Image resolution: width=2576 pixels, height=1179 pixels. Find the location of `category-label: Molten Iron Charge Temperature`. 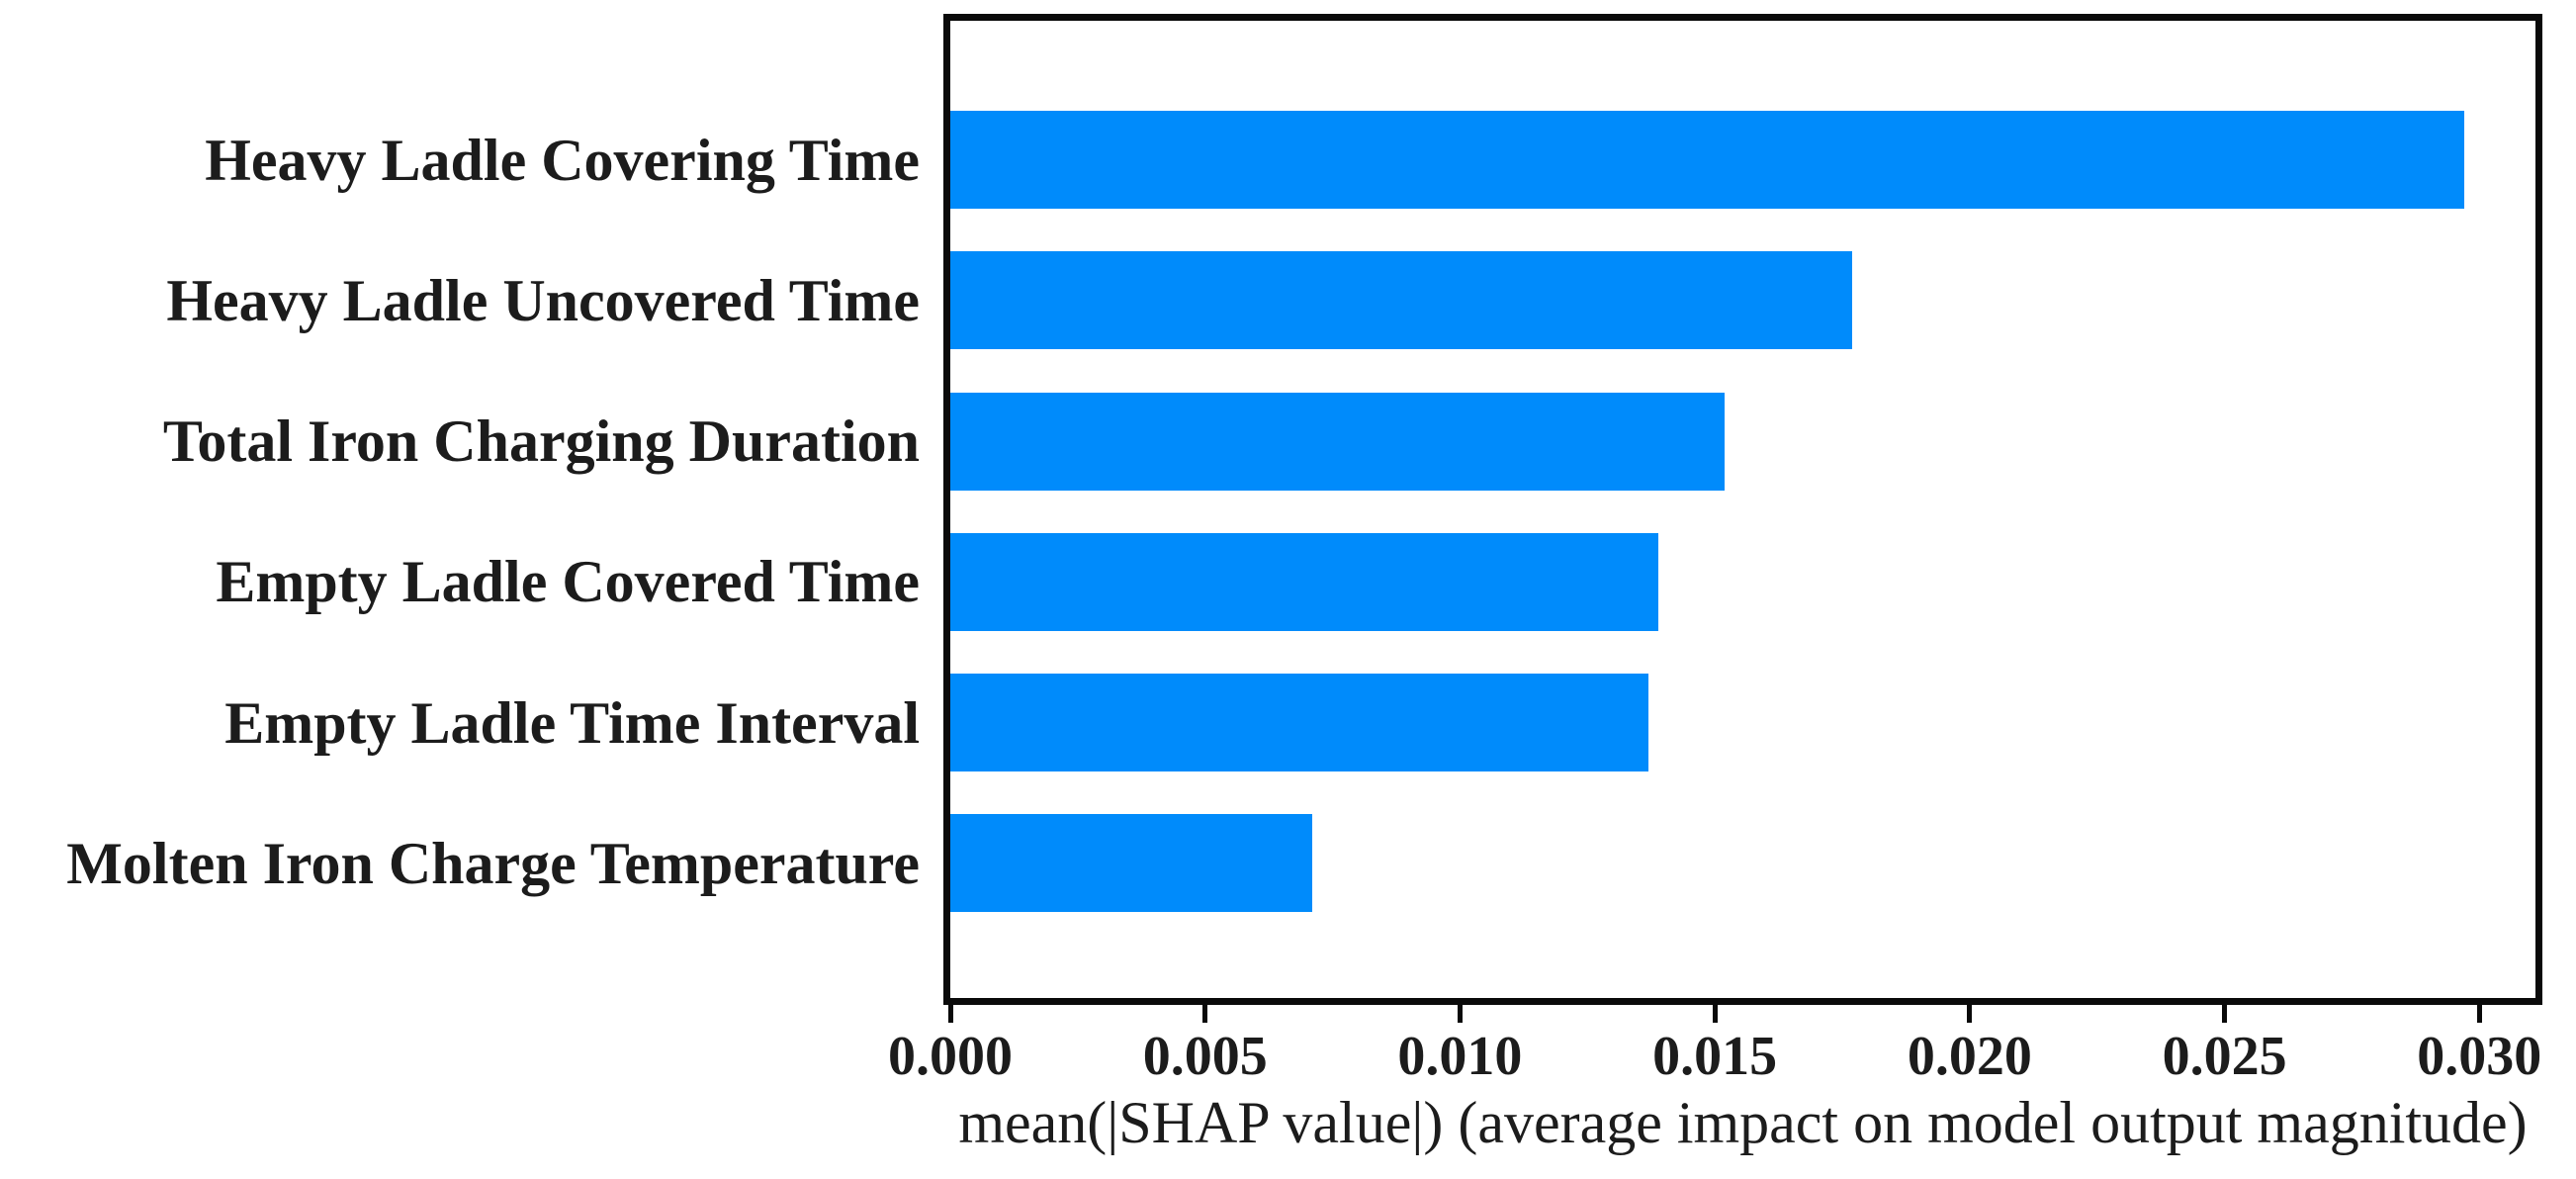

category-label: Molten Iron Charge Temperature is located at coordinates (493, 863).